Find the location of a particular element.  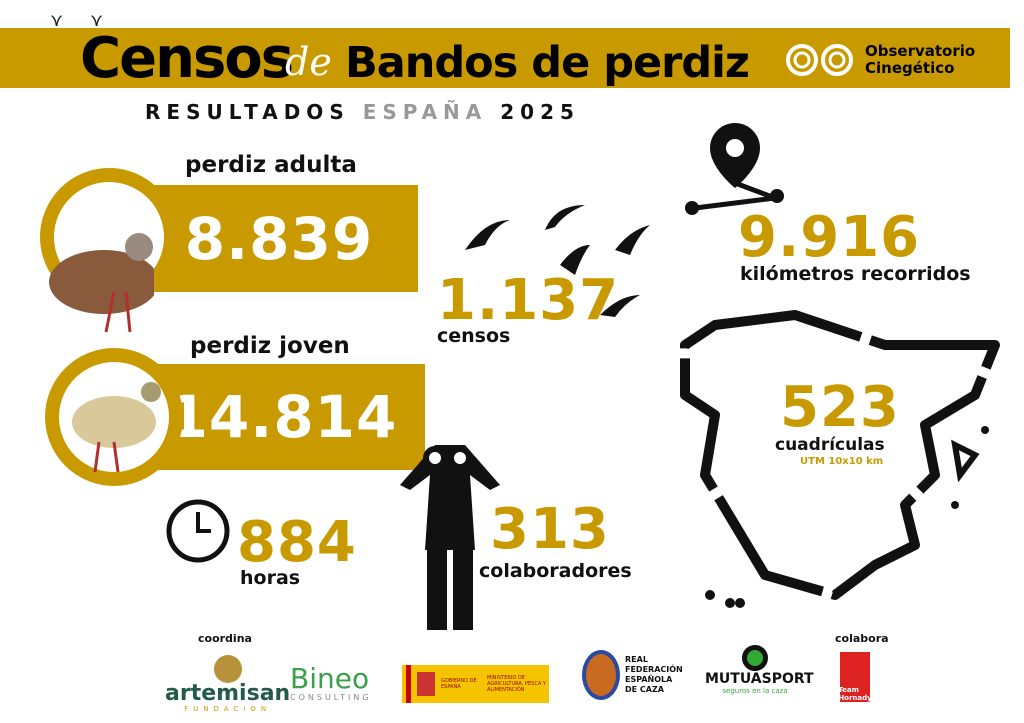

grids-label: cuadrículas is located at coordinates (830, 445).